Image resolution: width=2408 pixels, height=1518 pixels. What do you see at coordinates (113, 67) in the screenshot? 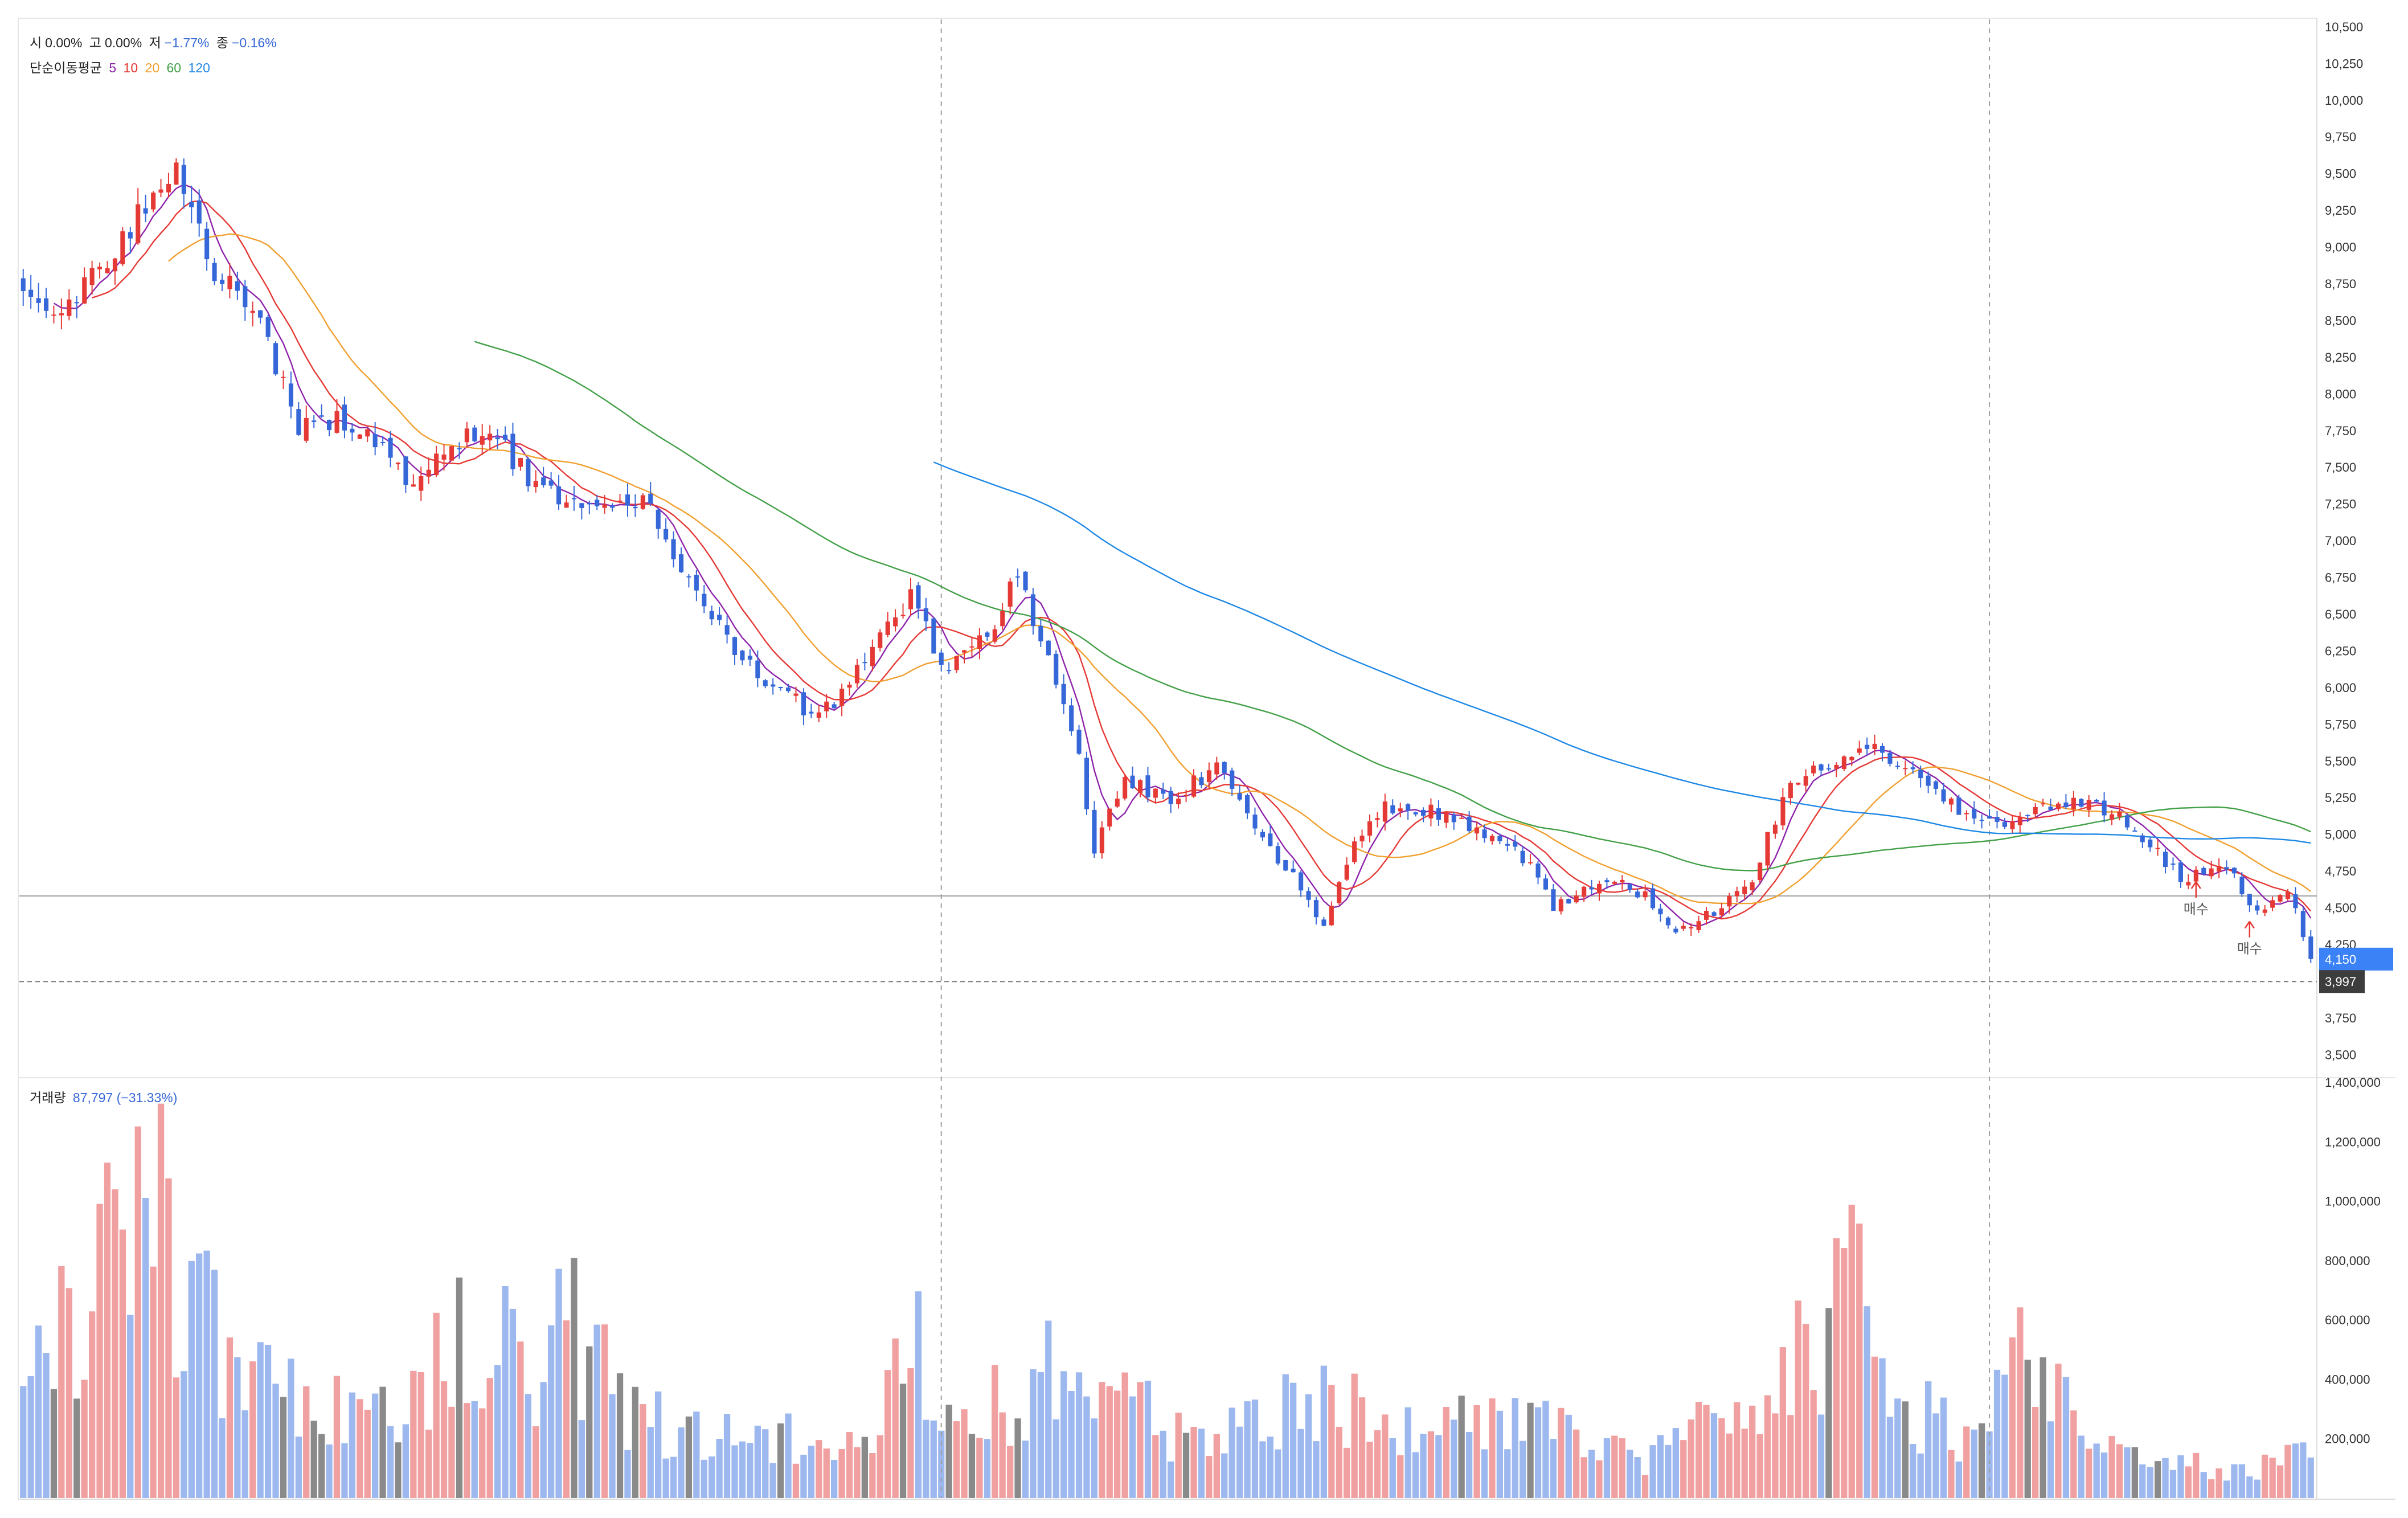
I see `ma-legend-5: 5` at bounding box center [113, 67].